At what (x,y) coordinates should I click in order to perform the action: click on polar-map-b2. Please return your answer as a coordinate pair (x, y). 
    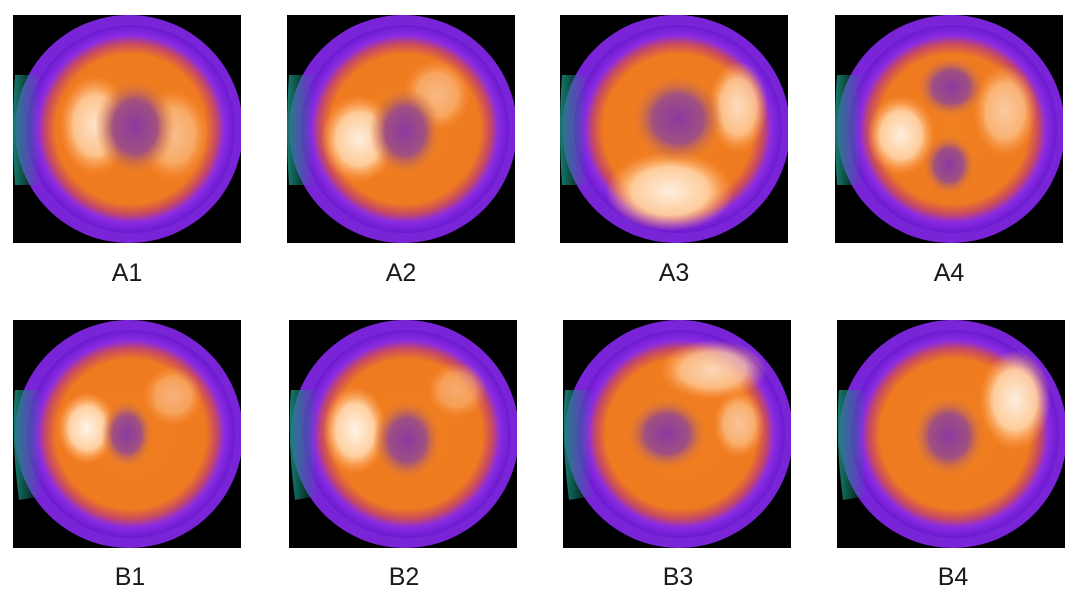
    Looking at the image, I should click on (403, 434).